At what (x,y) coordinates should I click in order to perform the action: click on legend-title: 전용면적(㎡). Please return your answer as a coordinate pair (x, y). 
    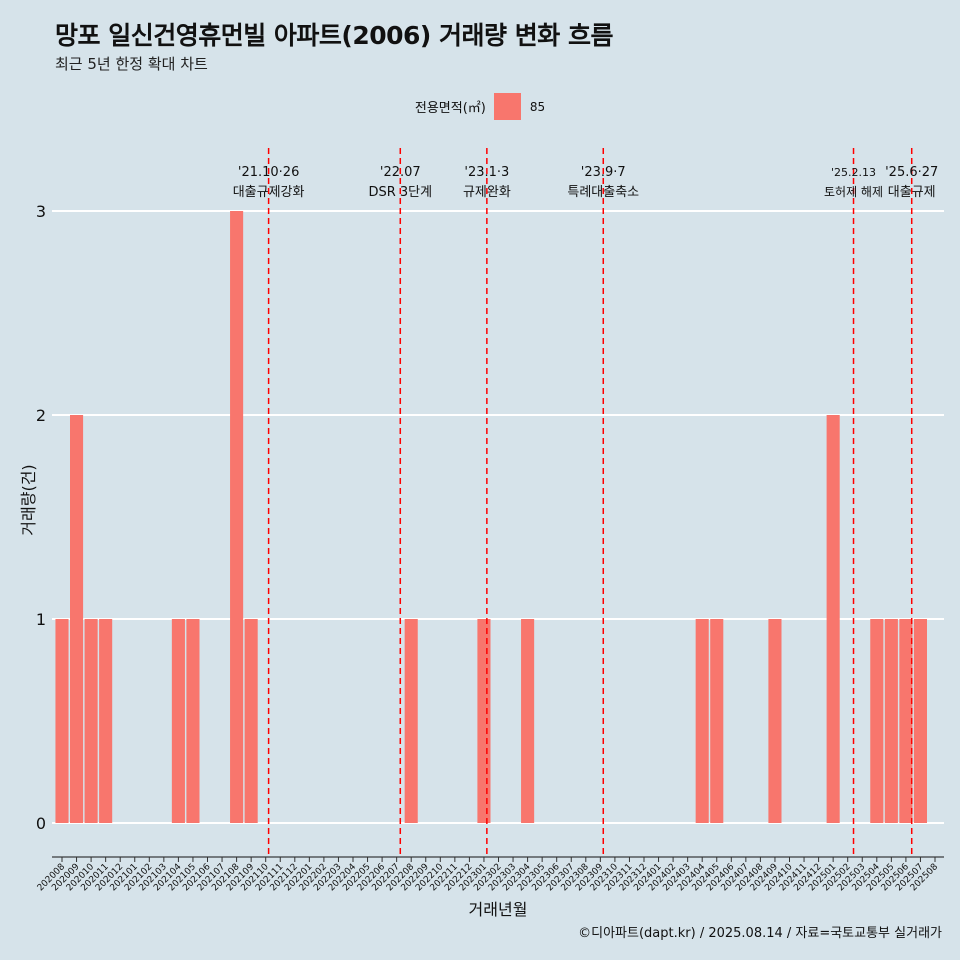
    Looking at the image, I should click on (450, 108).